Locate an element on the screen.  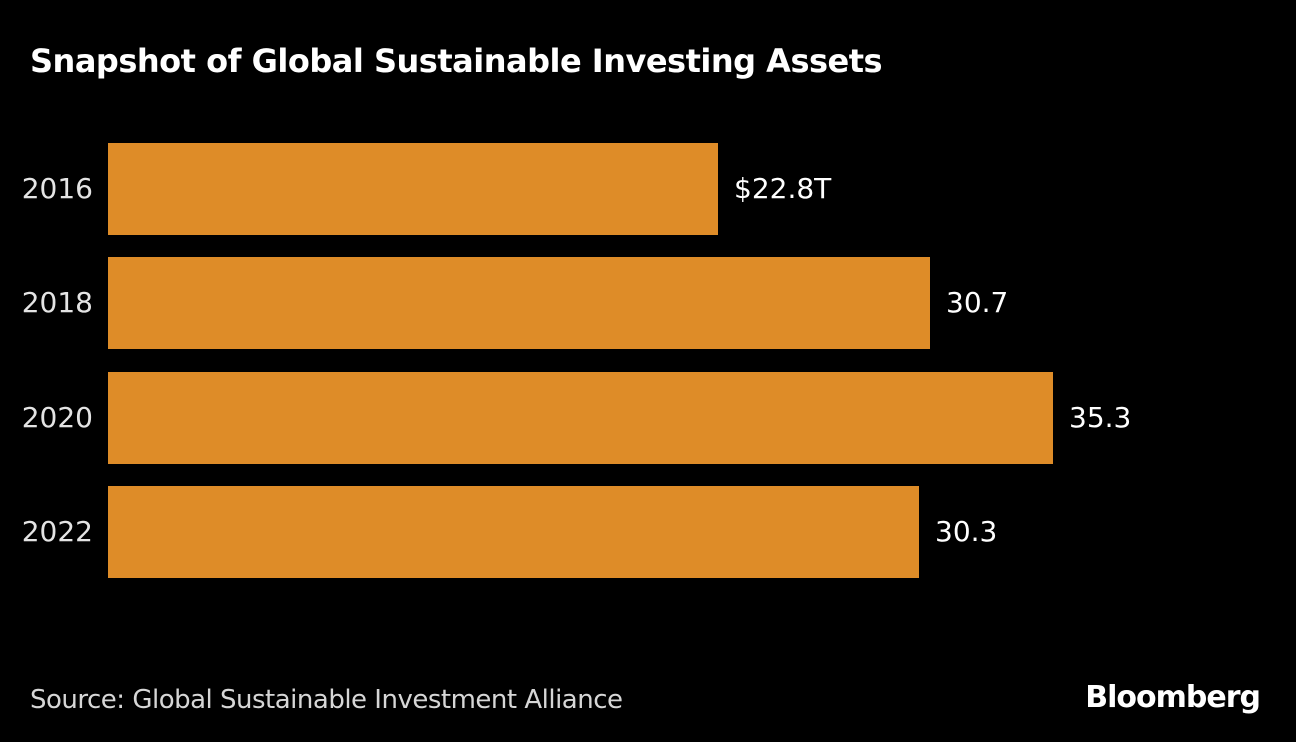
year-label: 2022 is located at coordinates (57, 531).